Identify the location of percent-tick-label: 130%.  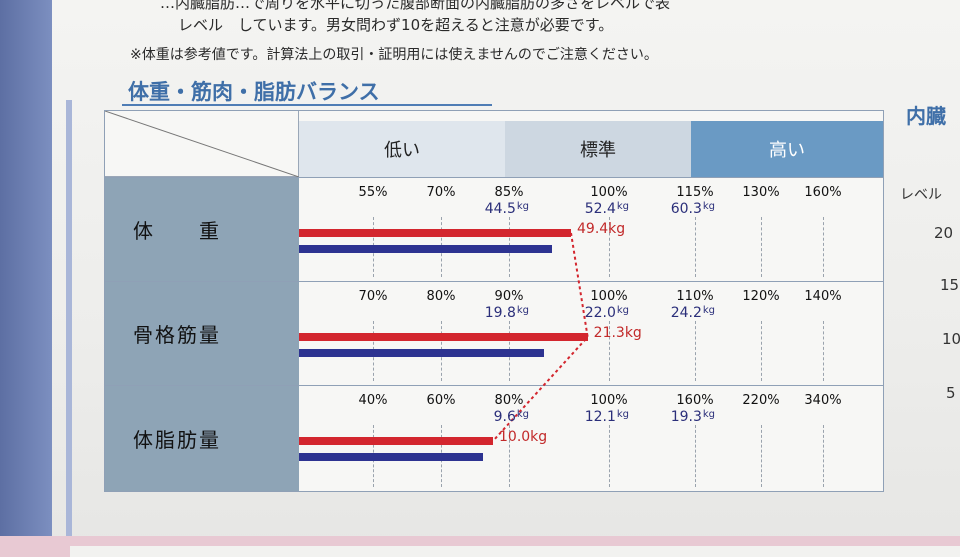
(761, 192).